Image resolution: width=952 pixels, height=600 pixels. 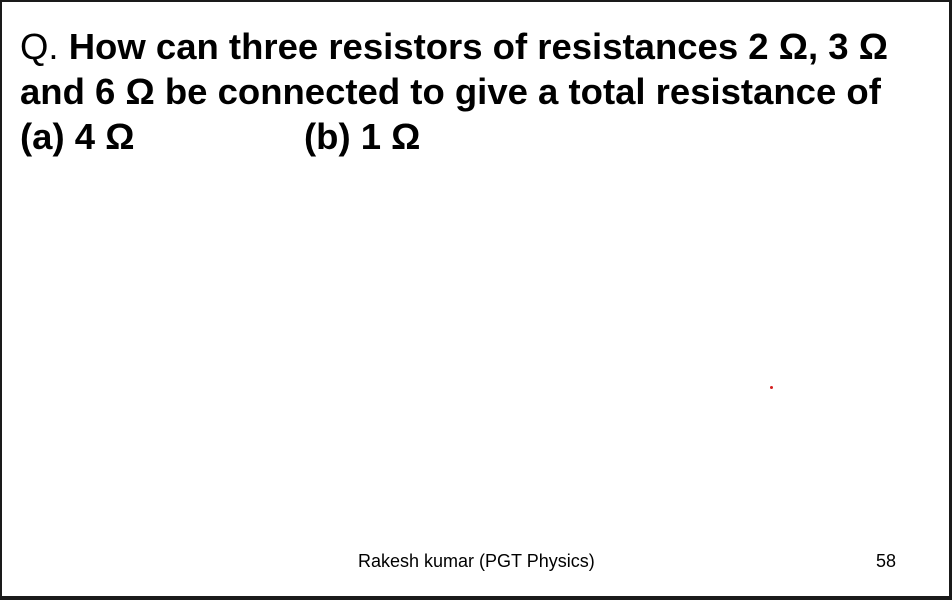 What do you see at coordinates (886, 561) in the screenshot?
I see `slide-number: 58` at bounding box center [886, 561].